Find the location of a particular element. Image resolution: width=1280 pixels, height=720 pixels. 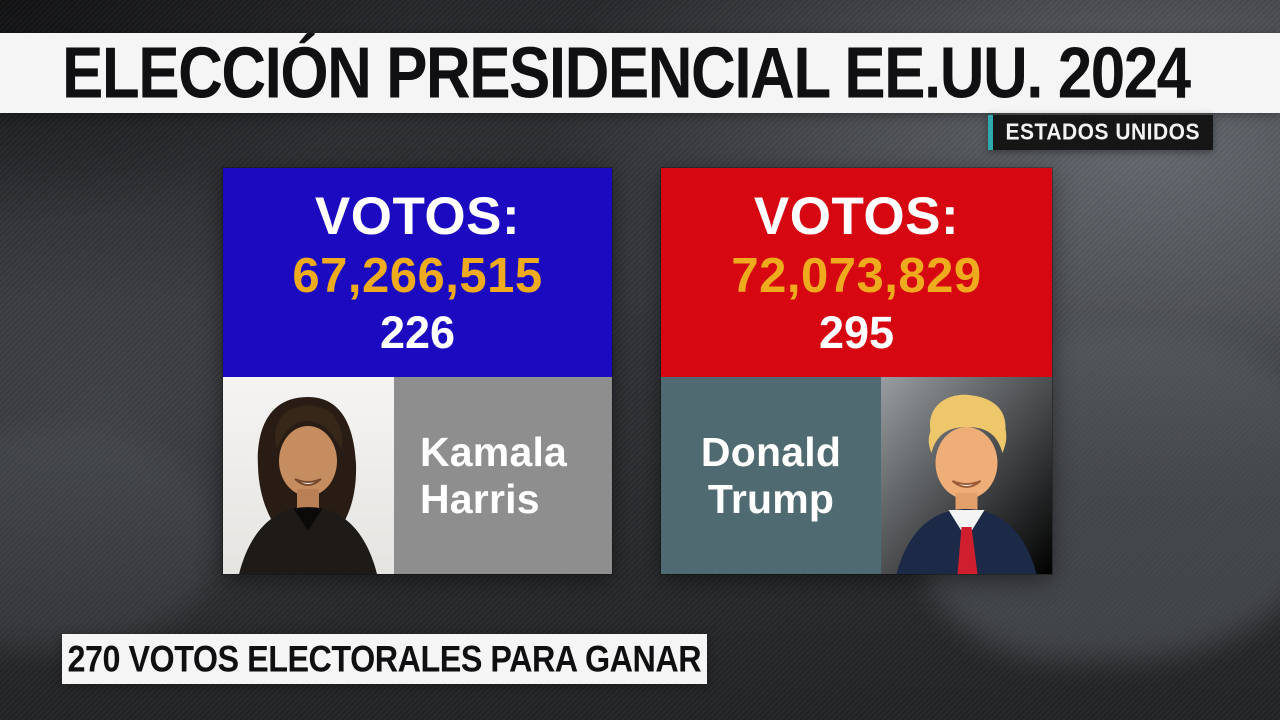

page-title: ELECCIÓN PRESIDENCIAL EE.UU. 2024 is located at coordinates (626, 73).